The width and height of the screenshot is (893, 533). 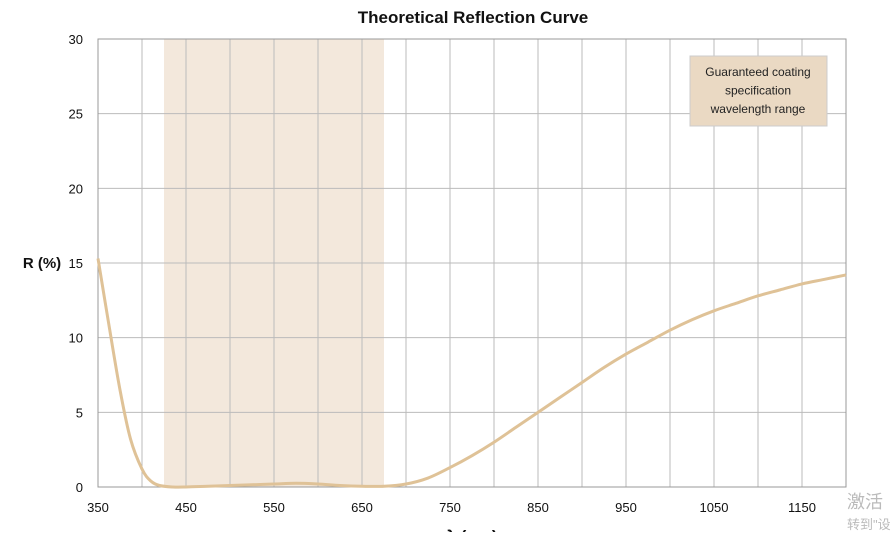 What do you see at coordinates (538, 507) in the screenshot?
I see `x-tick-label: 850` at bounding box center [538, 507].